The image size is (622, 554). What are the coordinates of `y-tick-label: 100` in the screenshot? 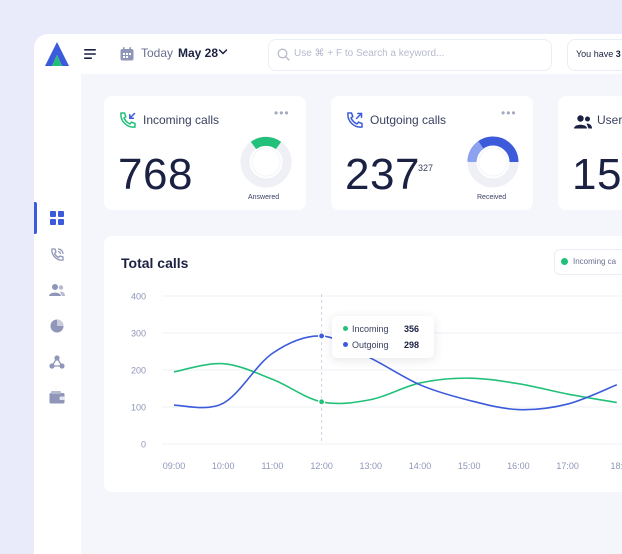 It's located at (138, 408).